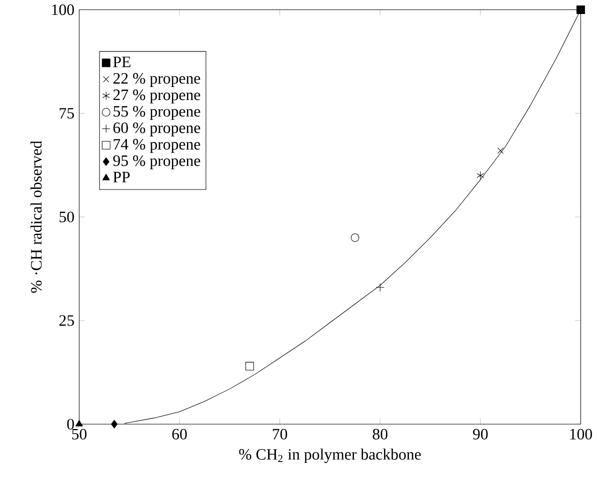 This screenshot has width=597, height=486. I want to click on legend-label: 60 % propene, so click(156, 129).